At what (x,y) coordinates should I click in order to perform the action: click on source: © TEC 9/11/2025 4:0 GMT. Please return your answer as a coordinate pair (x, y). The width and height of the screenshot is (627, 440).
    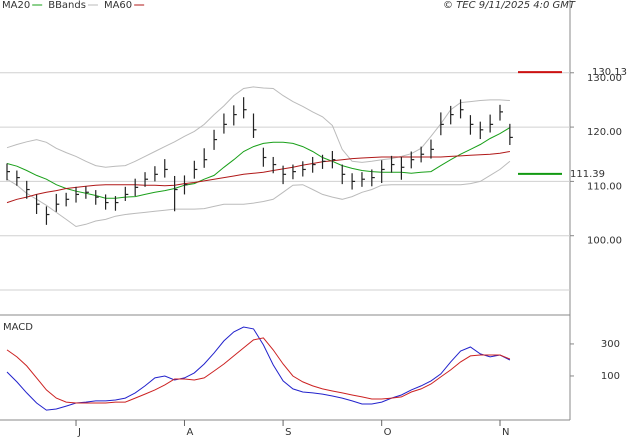
    Looking at the image, I should click on (509, 5).